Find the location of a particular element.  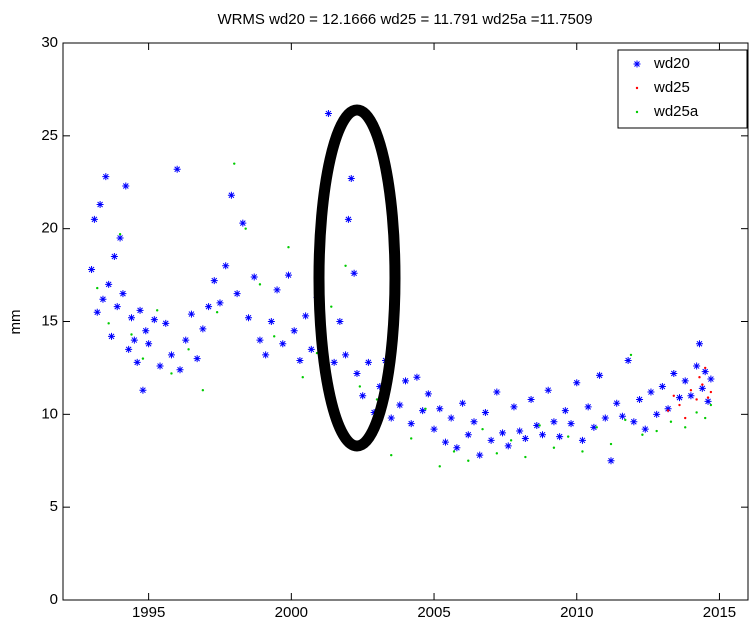

x-tick-label: 2000 is located at coordinates (291, 612).